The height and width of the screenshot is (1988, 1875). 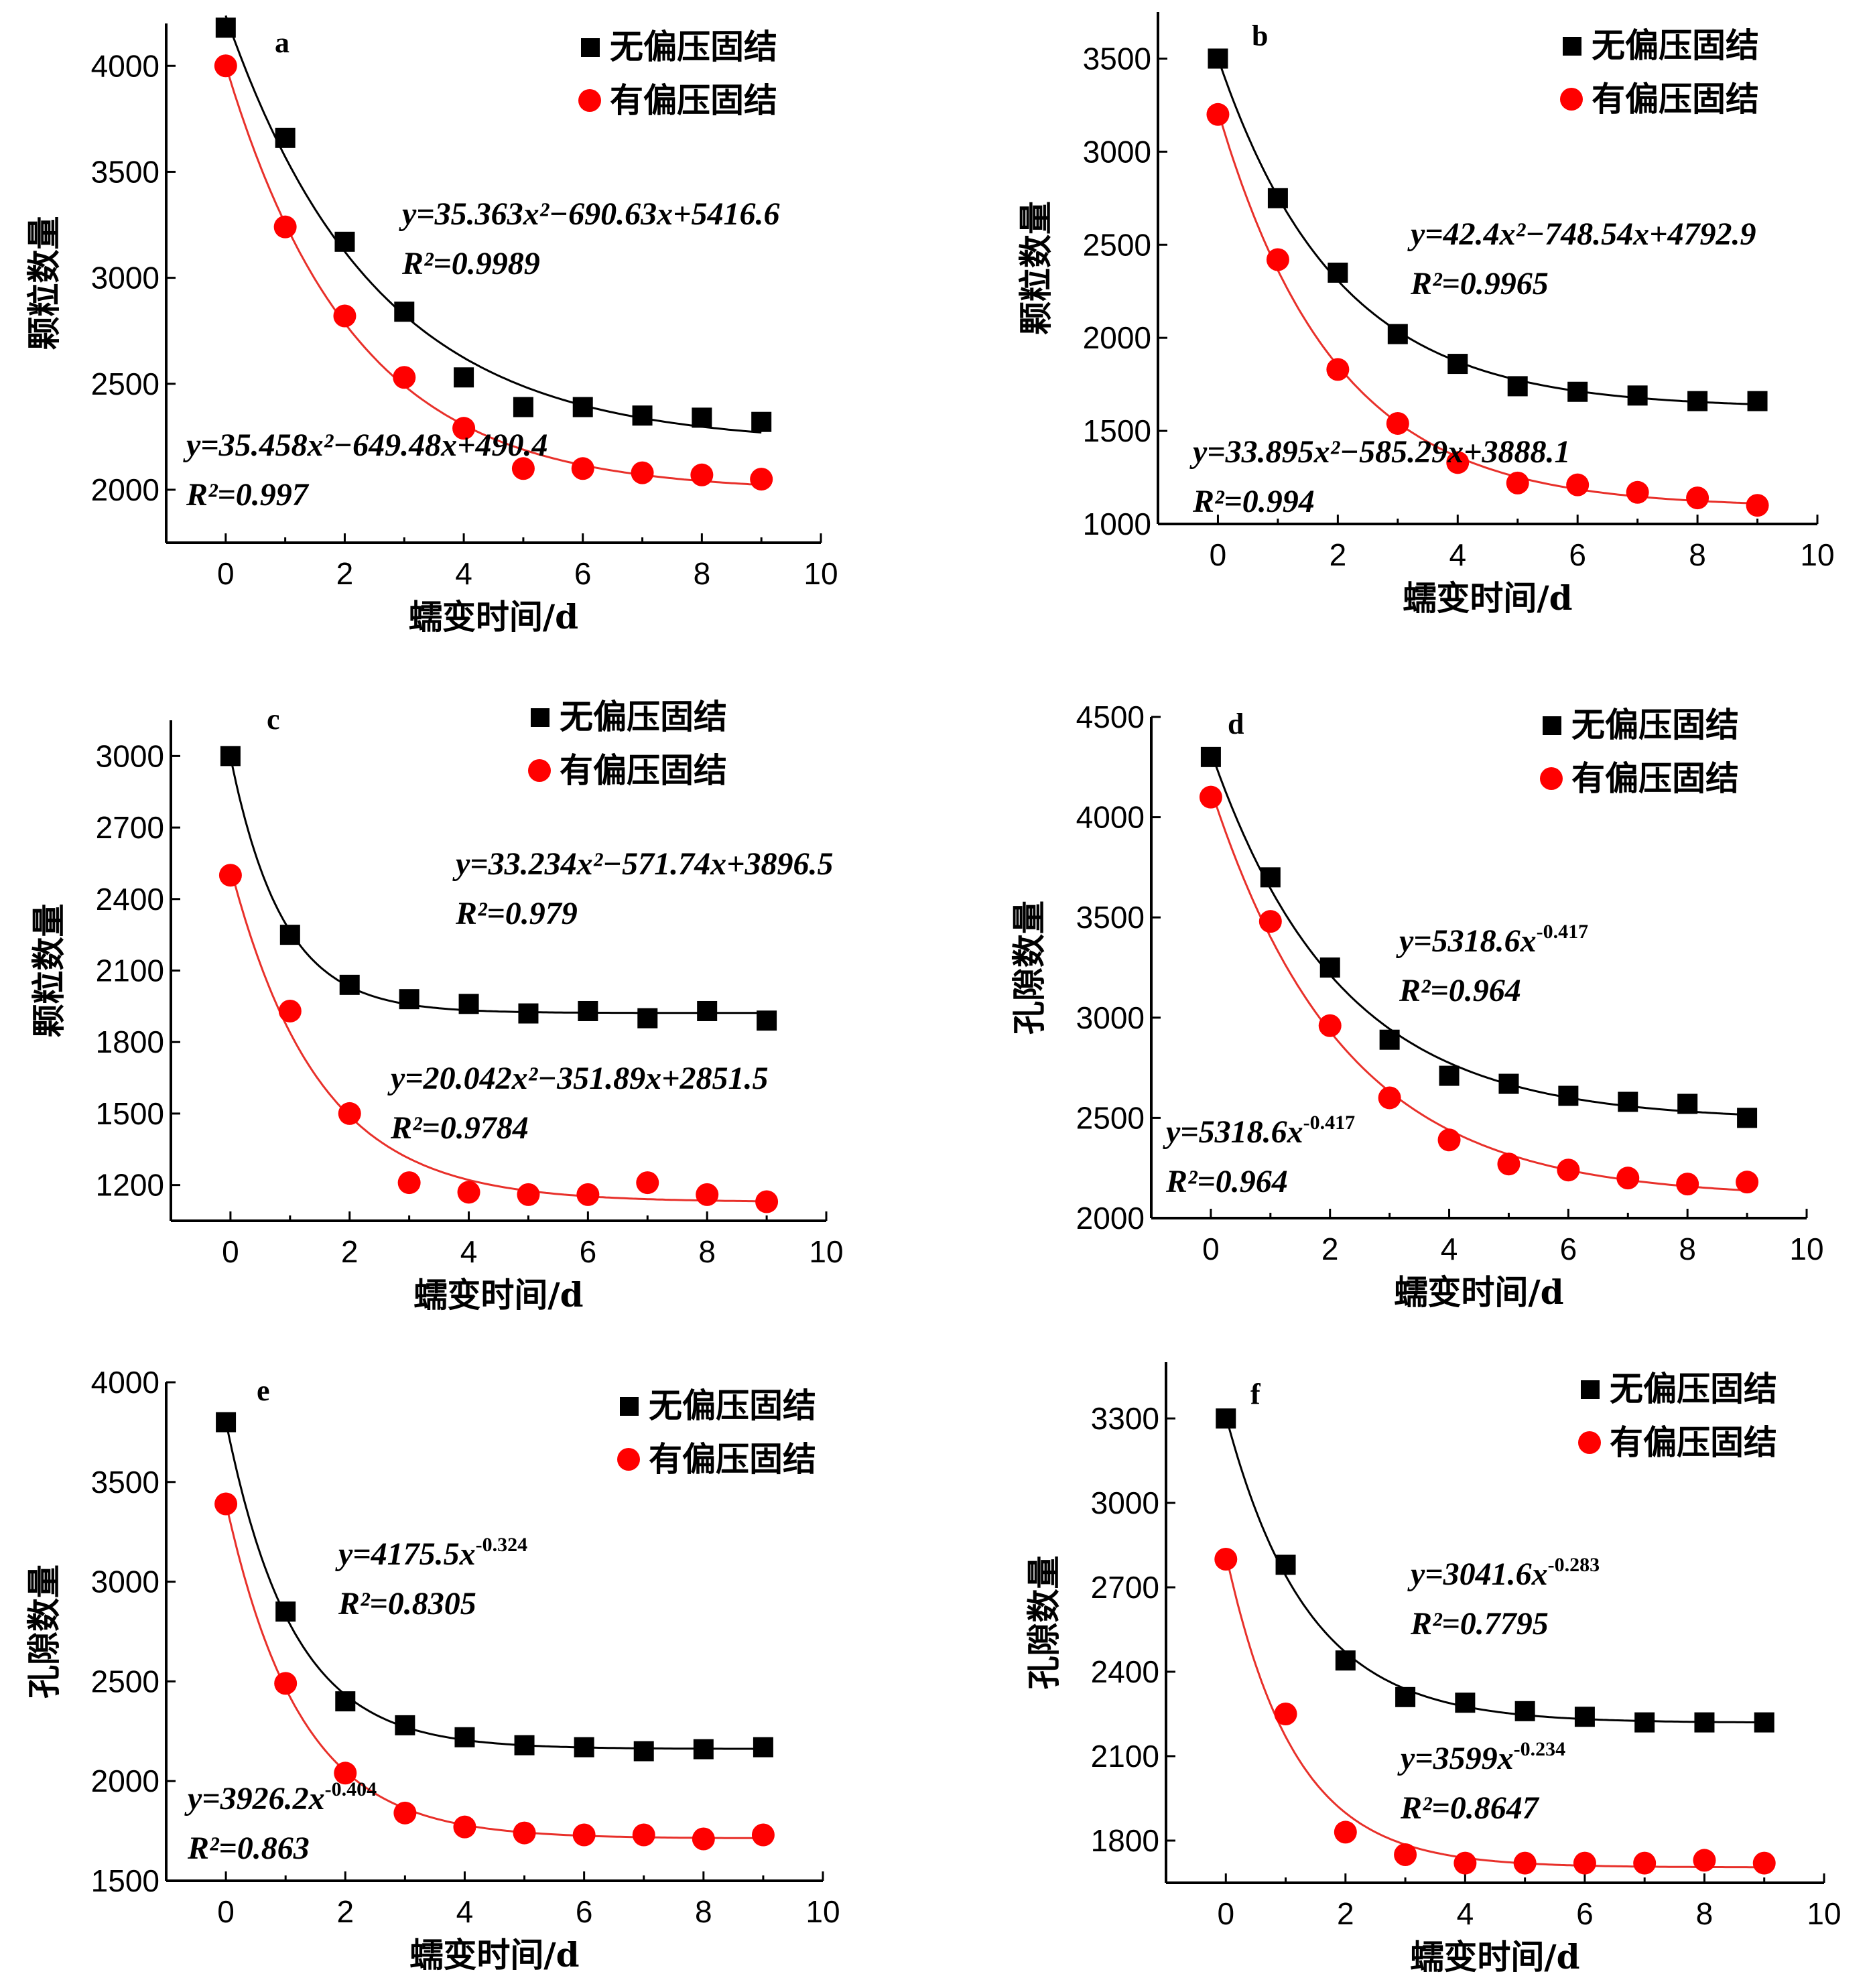 What do you see at coordinates (1492, 940) in the screenshot?
I see `equation-text: y=5318.6x-0.417` at bounding box center [1492, 940].